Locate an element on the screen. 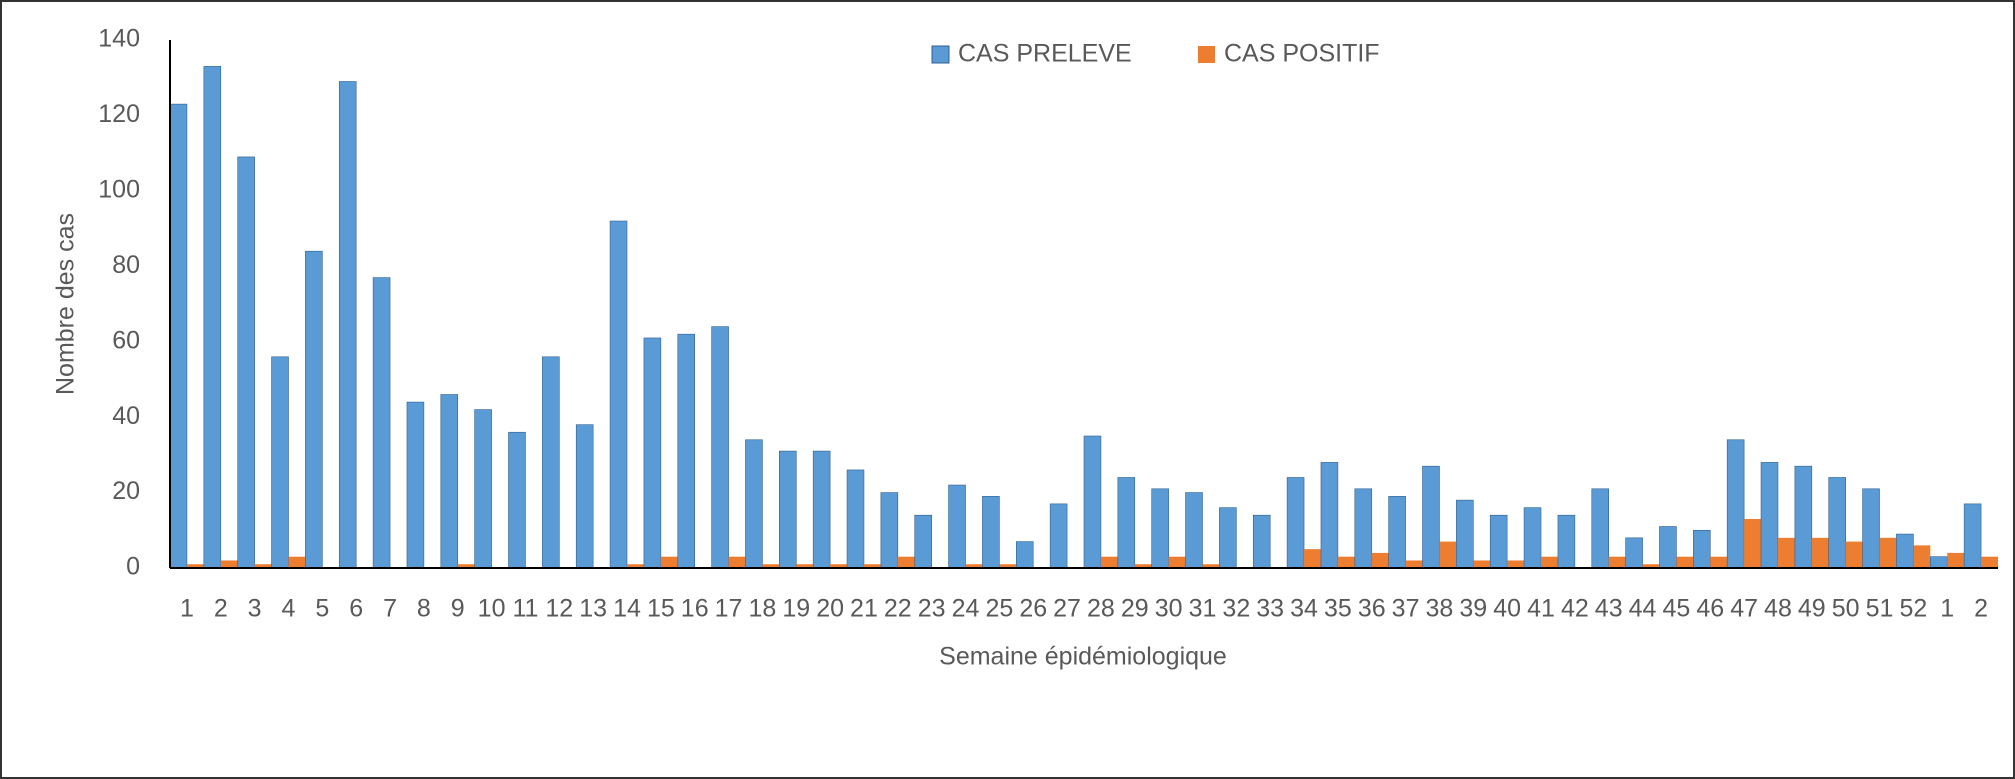 This screenshot has height=779, width=2015. x-axis-label: Semaine épidémiologique is located at coordinates (1083, 657).